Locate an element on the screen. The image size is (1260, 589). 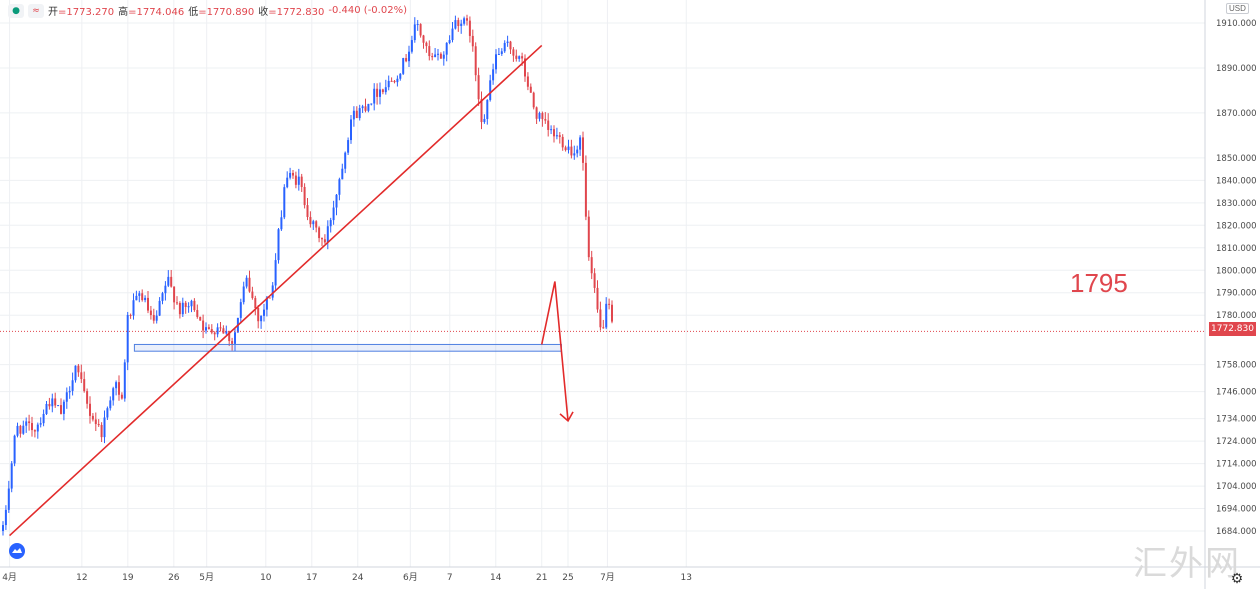
y-tick-label: 1820.000 is located at coordinates (1236, 226).